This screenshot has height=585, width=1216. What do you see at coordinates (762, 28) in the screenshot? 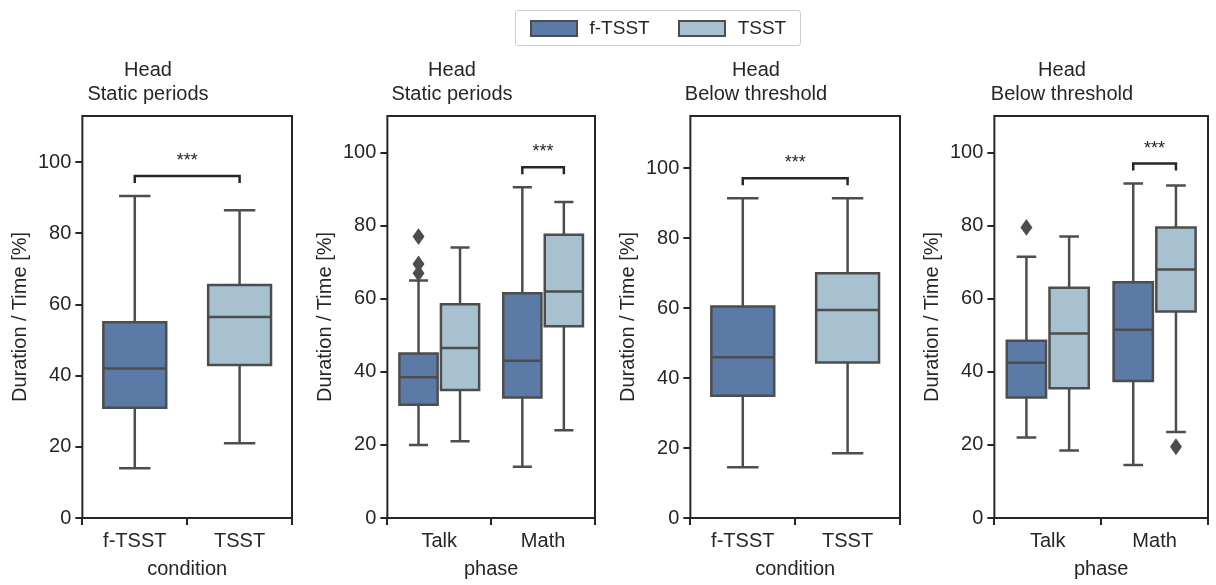
I see `legend-label: TSST` at bounding box center [762, 28].